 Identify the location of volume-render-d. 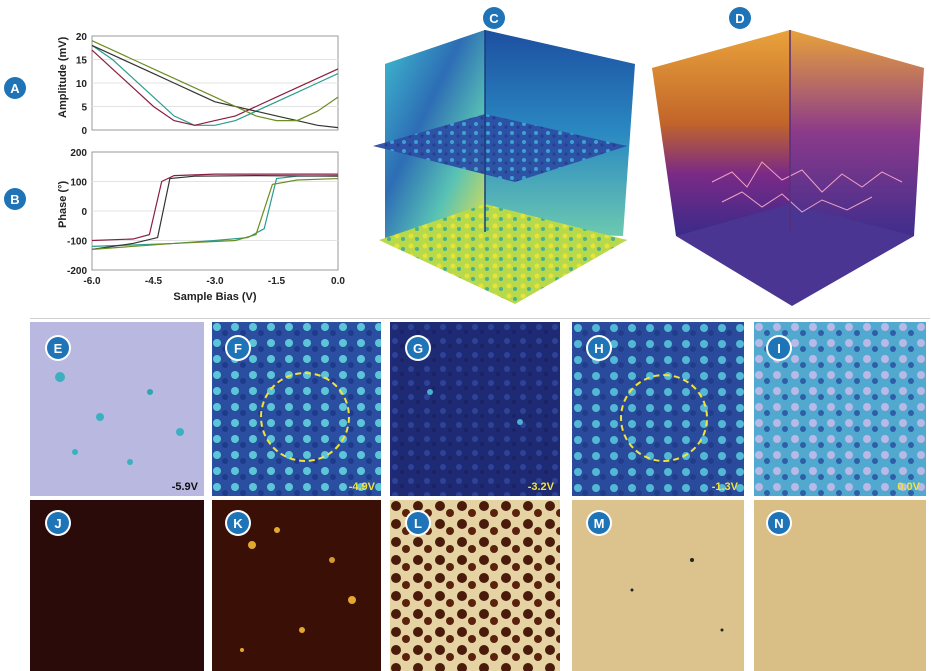
(788, 168).